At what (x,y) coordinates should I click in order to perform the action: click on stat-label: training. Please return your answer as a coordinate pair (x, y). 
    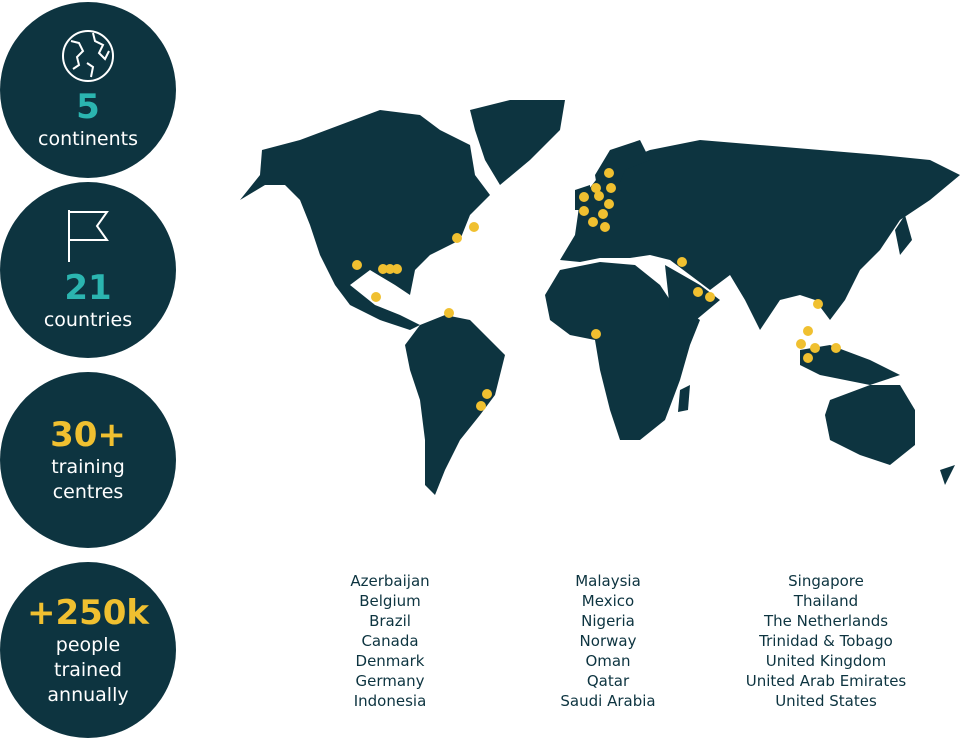
    Looking at the image, I should click on (88, 467).